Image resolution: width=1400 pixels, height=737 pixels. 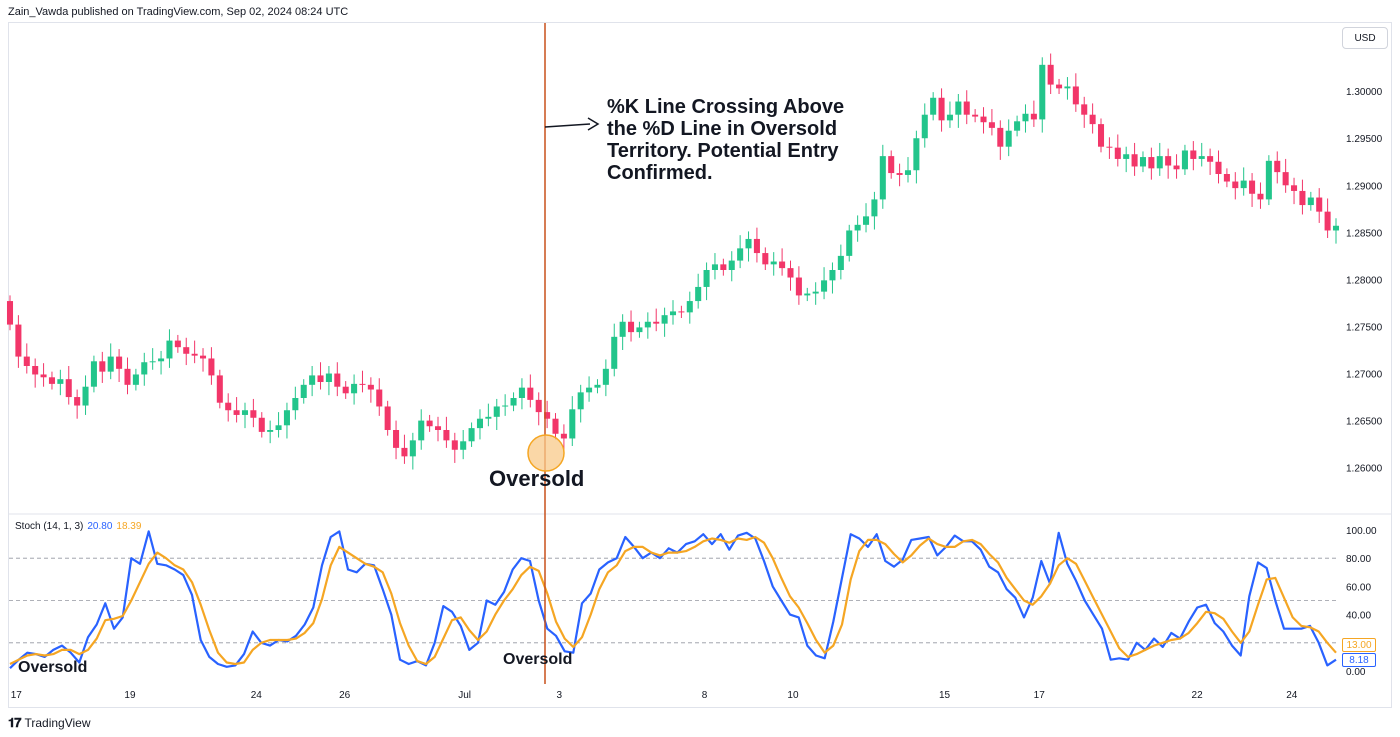 I want to click on x-tick-label: 26, so click(x=345, y=695).